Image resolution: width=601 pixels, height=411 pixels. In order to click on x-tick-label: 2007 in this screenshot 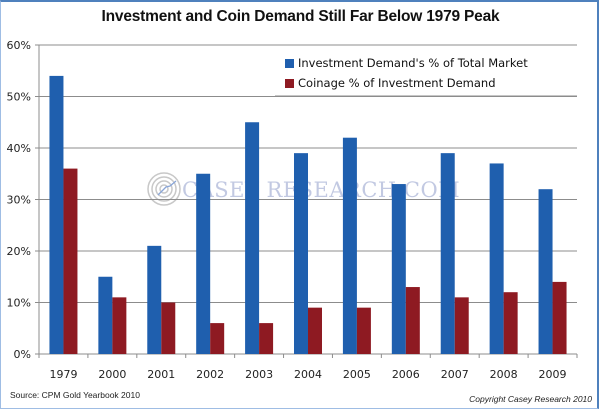, I will do `click(455, 374)`.